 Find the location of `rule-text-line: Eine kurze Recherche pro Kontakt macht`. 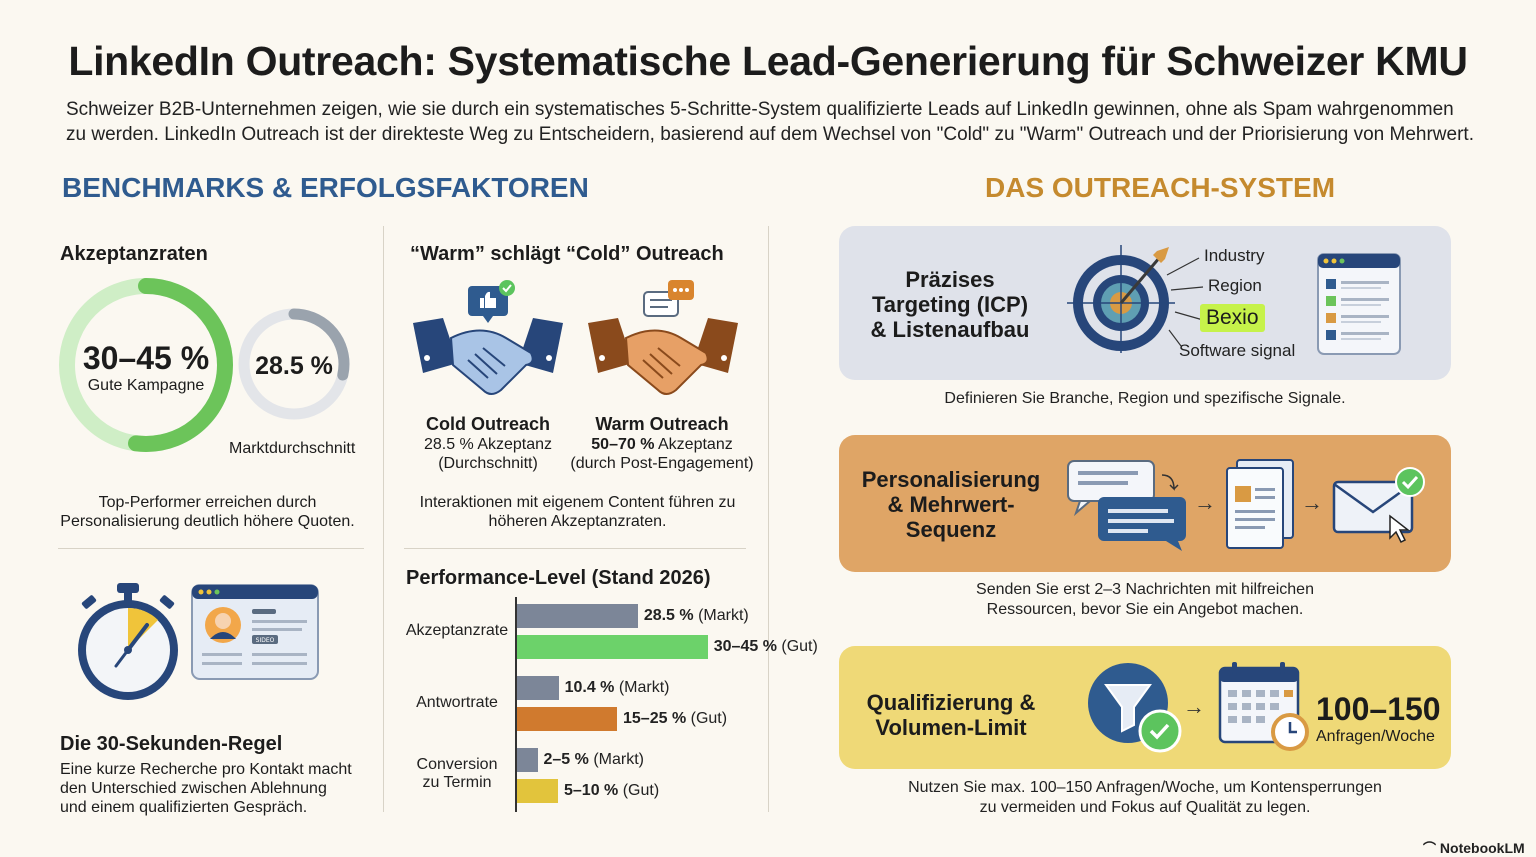

rule-text-line: Eine kurze Recherche pro Kontakt macht is located at coordinates (206, 769).